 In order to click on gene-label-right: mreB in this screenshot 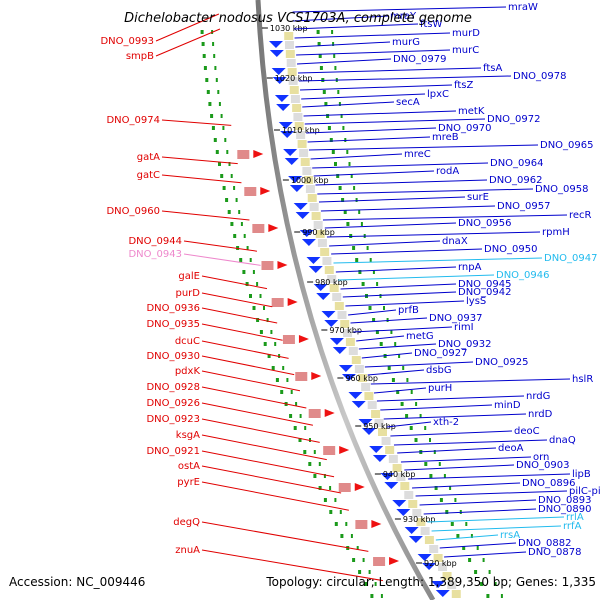, I will do `click(445, 137)`.